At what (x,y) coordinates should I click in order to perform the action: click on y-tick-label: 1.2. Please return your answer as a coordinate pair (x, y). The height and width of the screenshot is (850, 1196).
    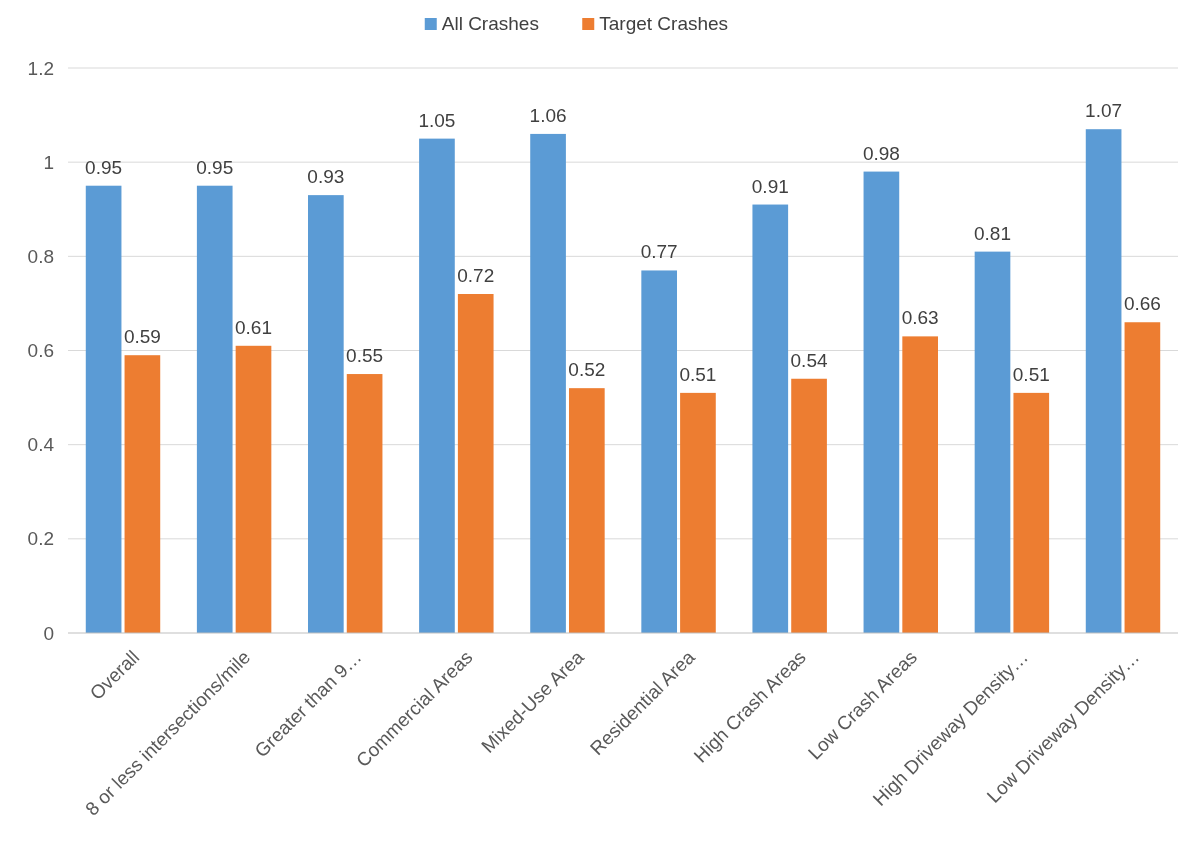
    Looking at the image, I should click on (40, 68).